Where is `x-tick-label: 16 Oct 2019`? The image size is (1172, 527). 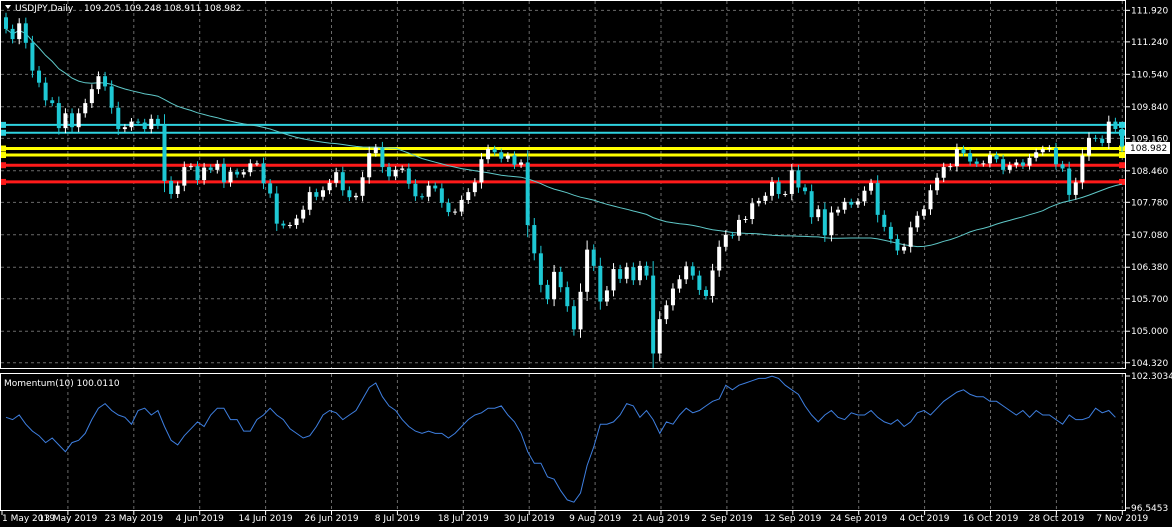
x-tick-label: 16 Oct 2019 is located at coordinates (991, 519).